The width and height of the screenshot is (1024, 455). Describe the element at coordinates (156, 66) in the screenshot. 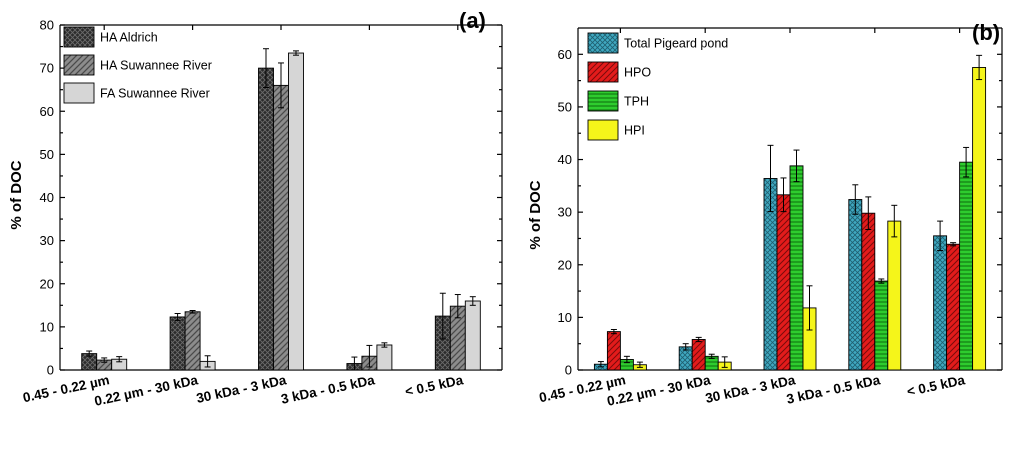

I see `legend-label-ha-suwannee-river: HA Suwannee River` at that location.